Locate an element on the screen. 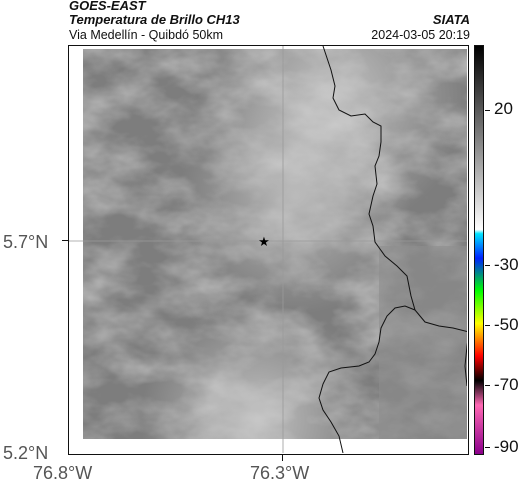 This screenshot has width=526, height=491. brand-label: SIATA is located at coordinates (451, 19).